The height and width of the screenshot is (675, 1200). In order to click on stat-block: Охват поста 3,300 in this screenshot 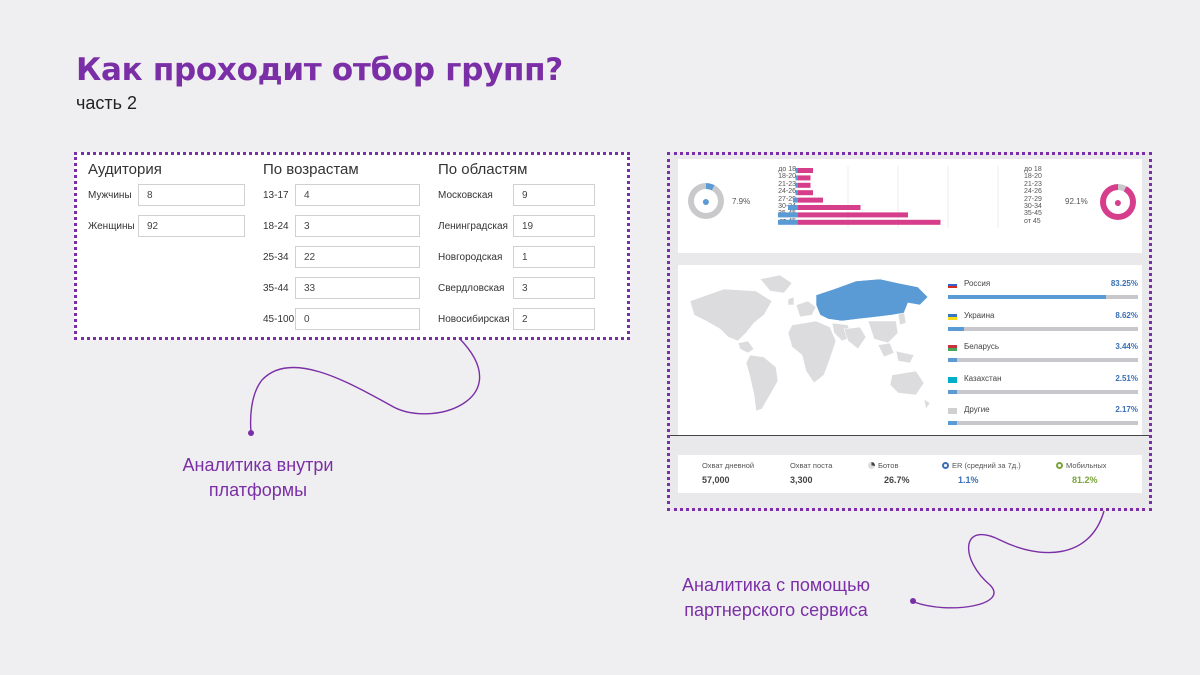, I will do `click(811, 473)`.